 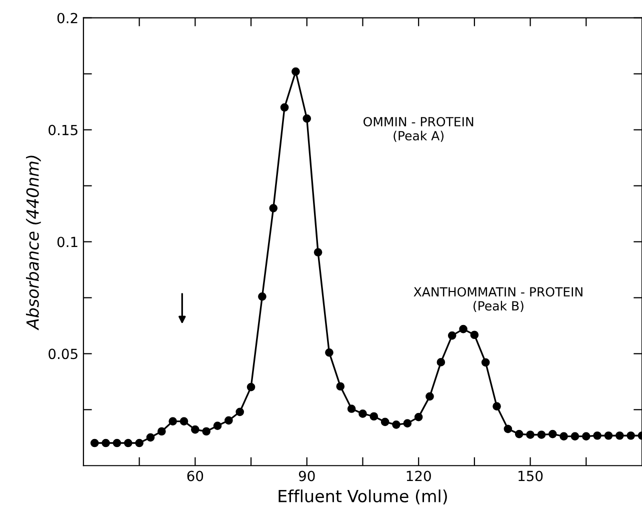 I want to click on y-axis-title: Absorbance (440nm), so click(x=33, y=243).